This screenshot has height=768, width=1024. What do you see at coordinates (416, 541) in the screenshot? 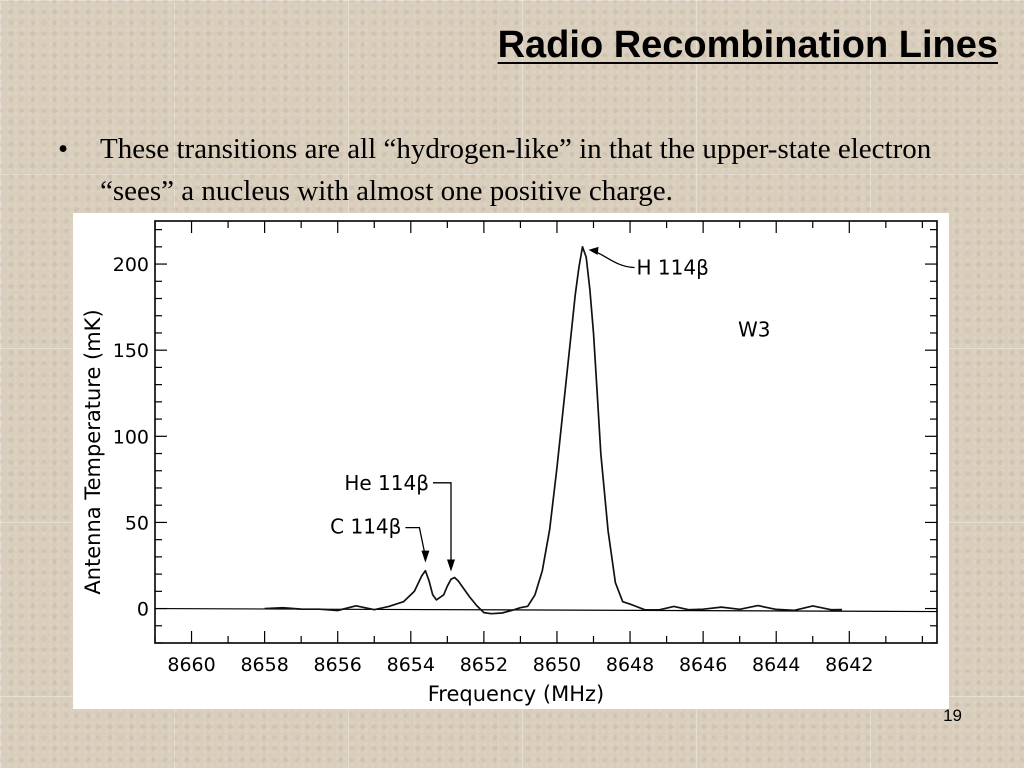
I see `annotation-c114-leader` at bounding box center [416, 541].